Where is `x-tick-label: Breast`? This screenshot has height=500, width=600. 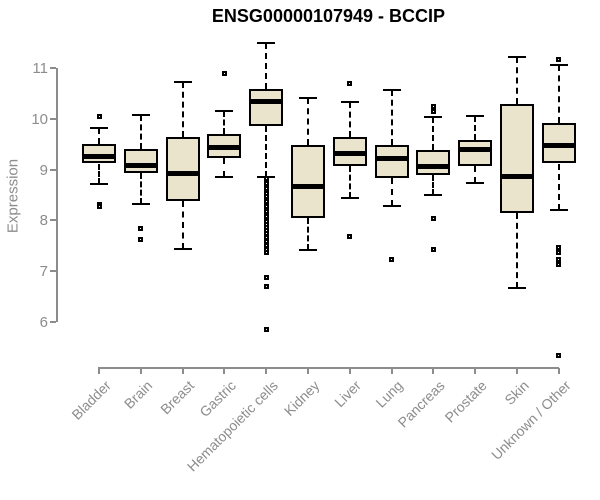 x-tick-label: Breast is located at coordinates (177, 397).